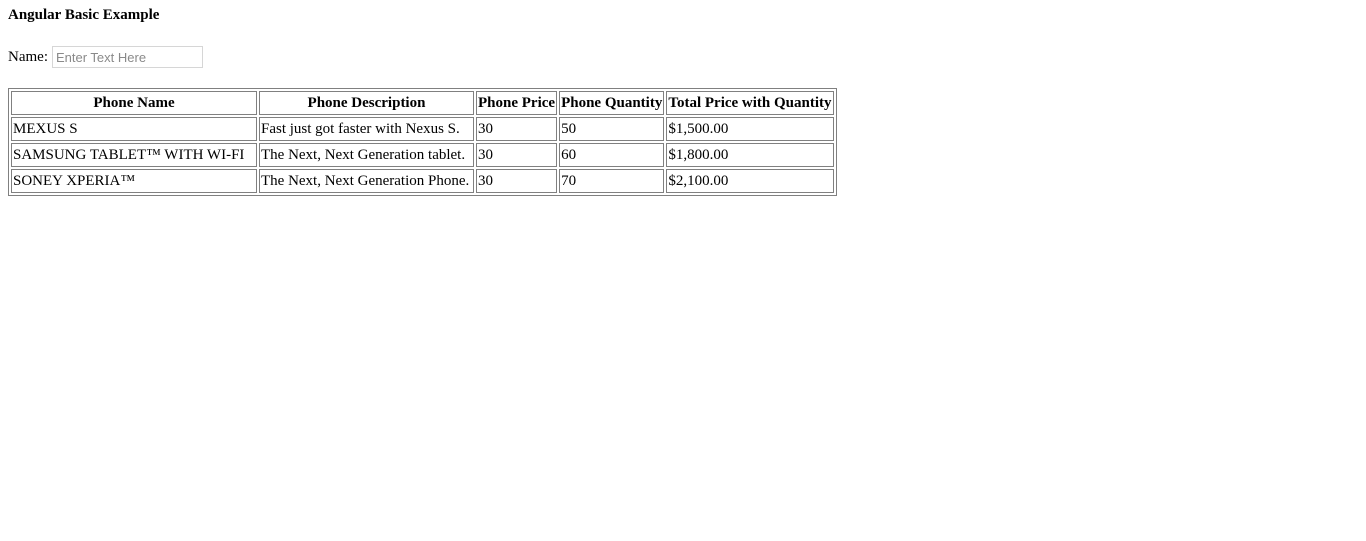 Image resolution: width=1366 pixels, height=541 pixels. Describe the element at coordinates (134, 129) in the screenshot. I see `cell-phone-name: MEXUS S` at that location.